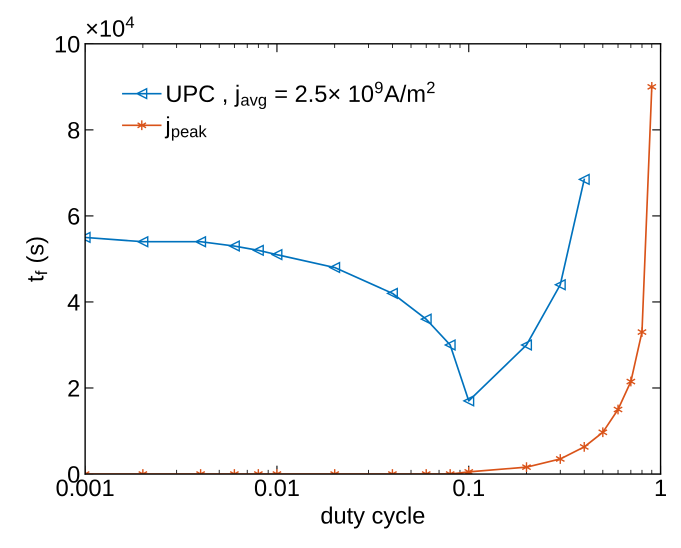 The width and height of the screenshot is (681, 548). What do you see at coordinates (661, 488) in the screenshot?
I see `x-tick-label: 1` at bounding box center [661, 488].